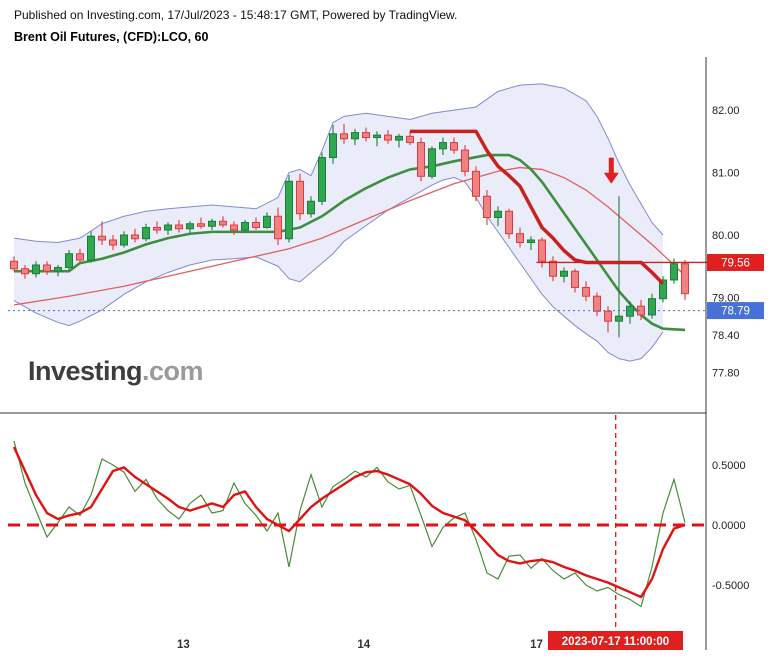 The height and width of the screenshot is (662, 776). I want to click on price-tick-label: 82.00, so click(726, 111).